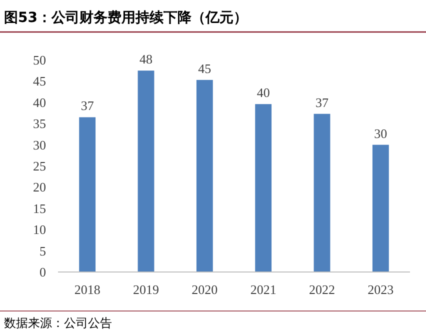 This screenshot has height=335, width=426. Describe the element at coordinates (39, 102) in the screenshot. I see `y-tick-label: 40` at that location.